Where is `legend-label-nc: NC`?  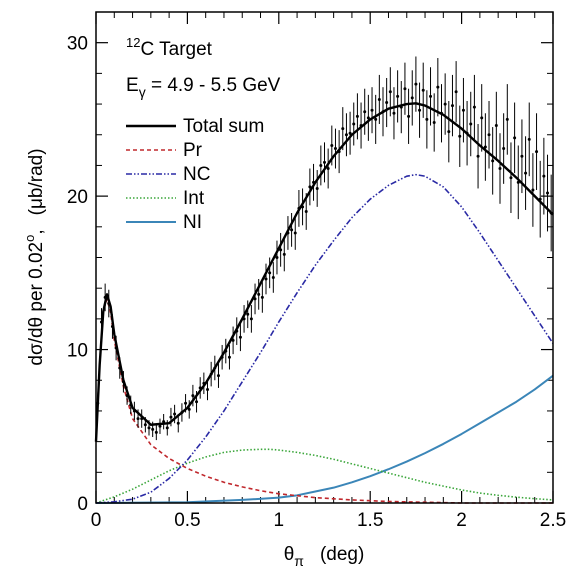 legend-label-nc: NC is located at coordinates (196, 174).